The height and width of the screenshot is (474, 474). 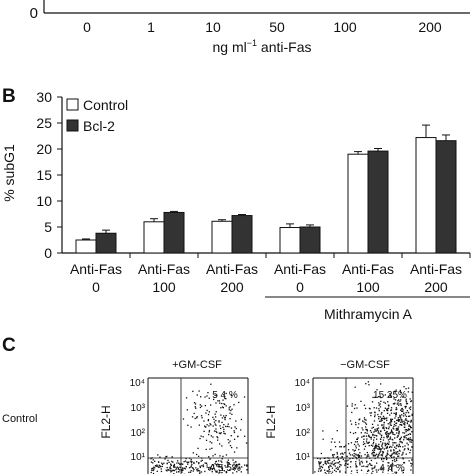 I want to click on bar-bcl2, so click(x=310, y=240).